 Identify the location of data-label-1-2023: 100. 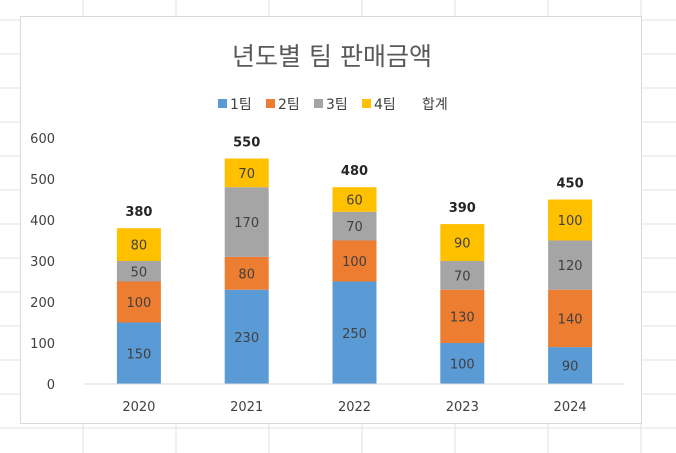
(462, 365).